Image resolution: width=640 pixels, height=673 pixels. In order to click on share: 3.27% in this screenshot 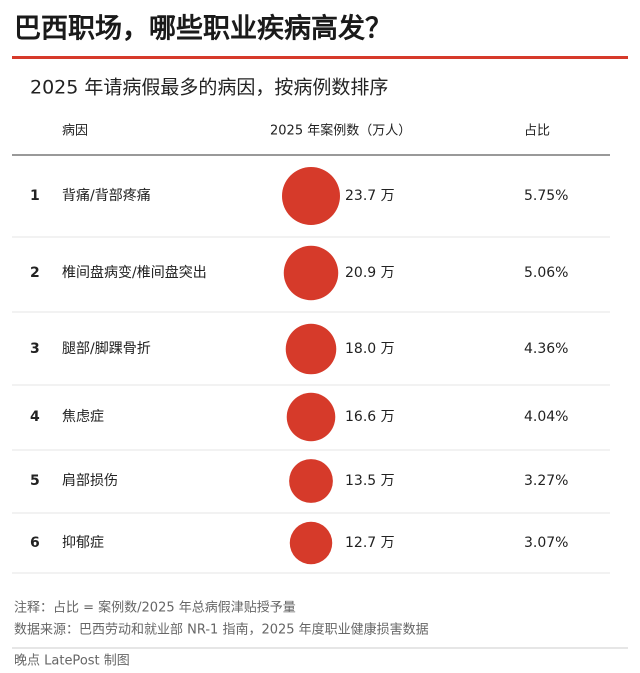, I will do `click(546, 481)`.